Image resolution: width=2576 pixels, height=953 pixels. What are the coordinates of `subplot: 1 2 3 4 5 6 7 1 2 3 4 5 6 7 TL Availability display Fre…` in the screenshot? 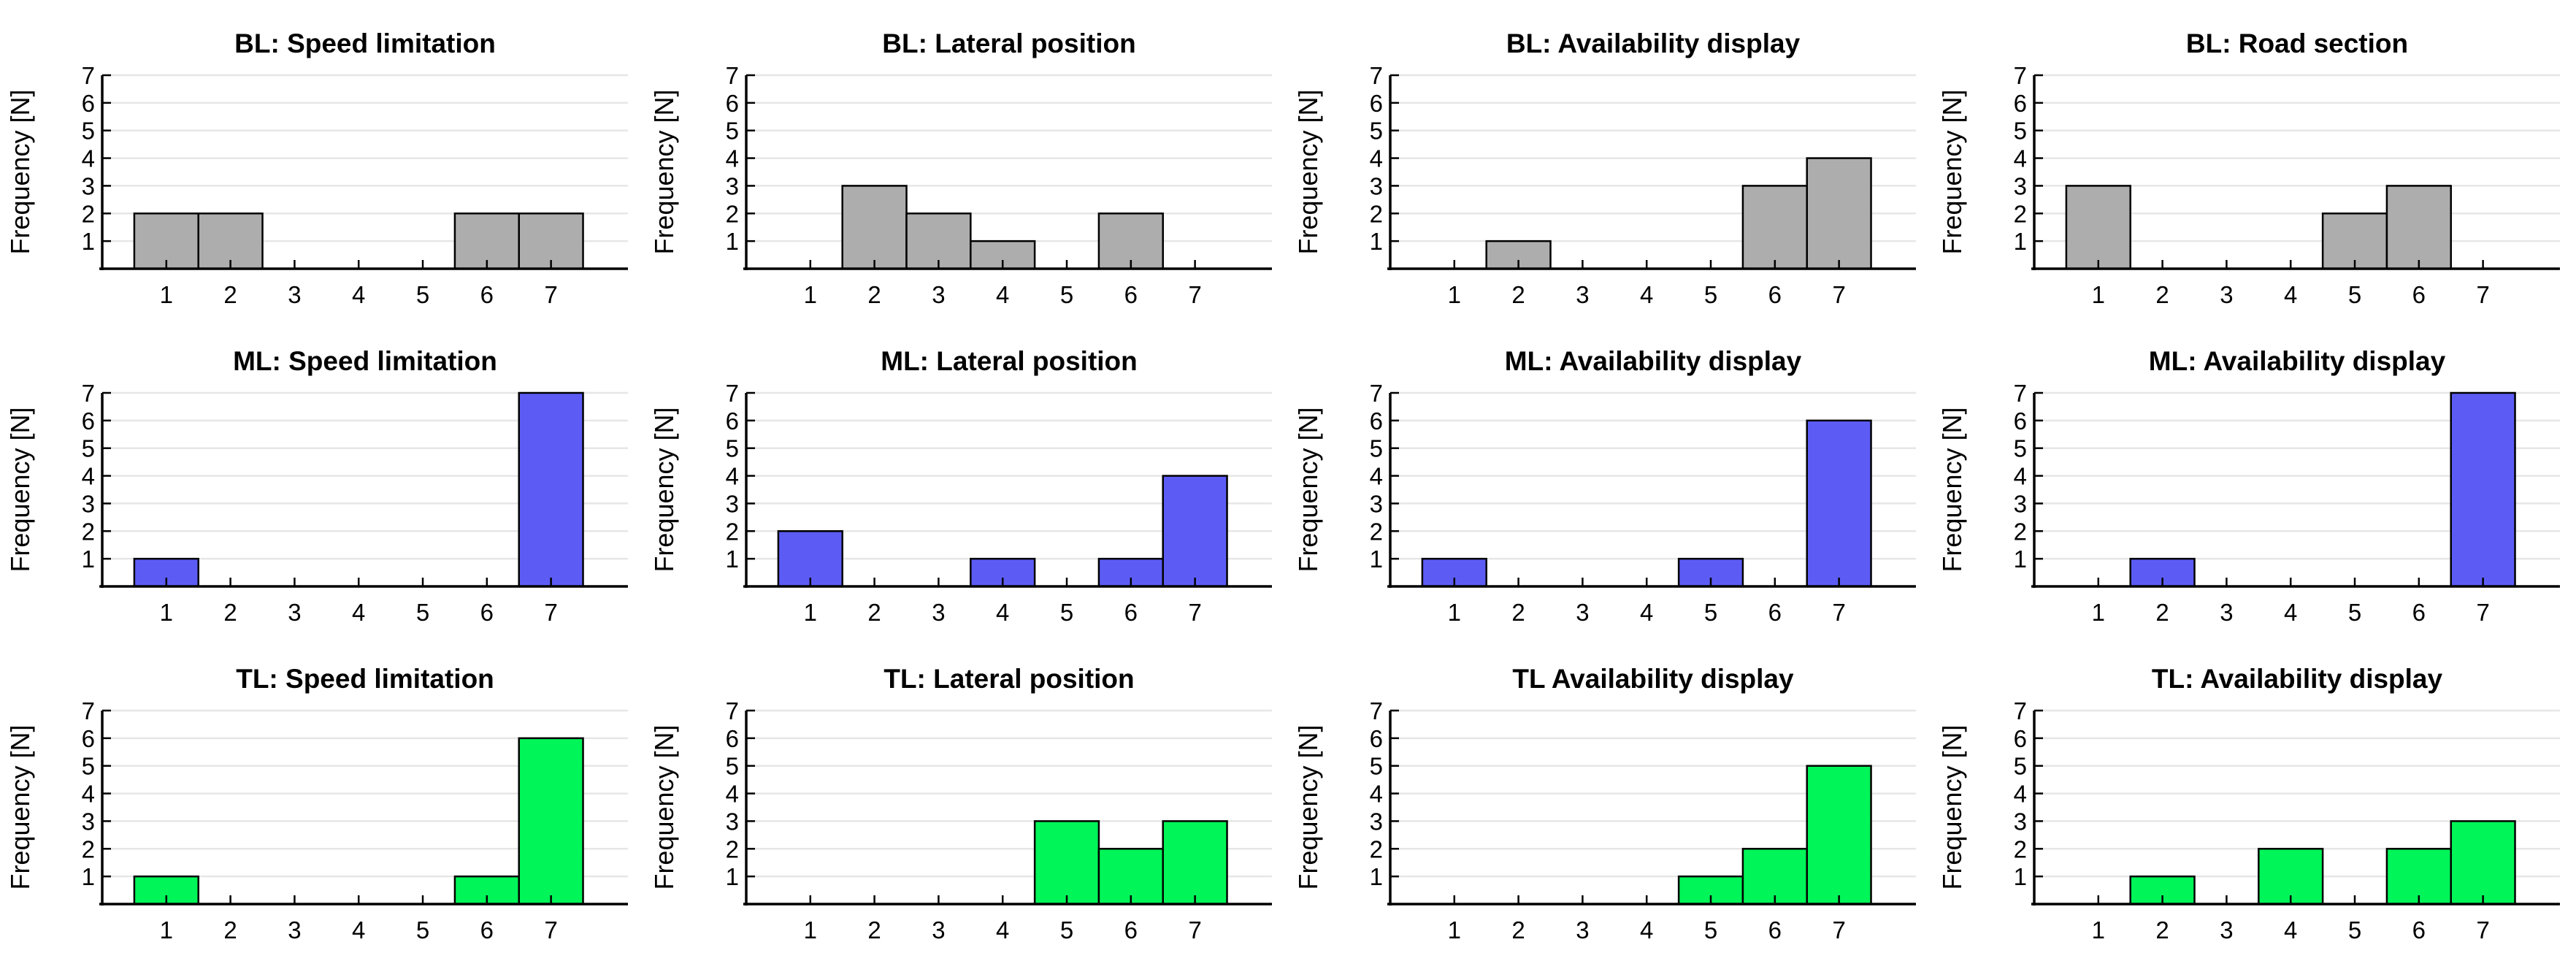 It's located at (1610, 794).